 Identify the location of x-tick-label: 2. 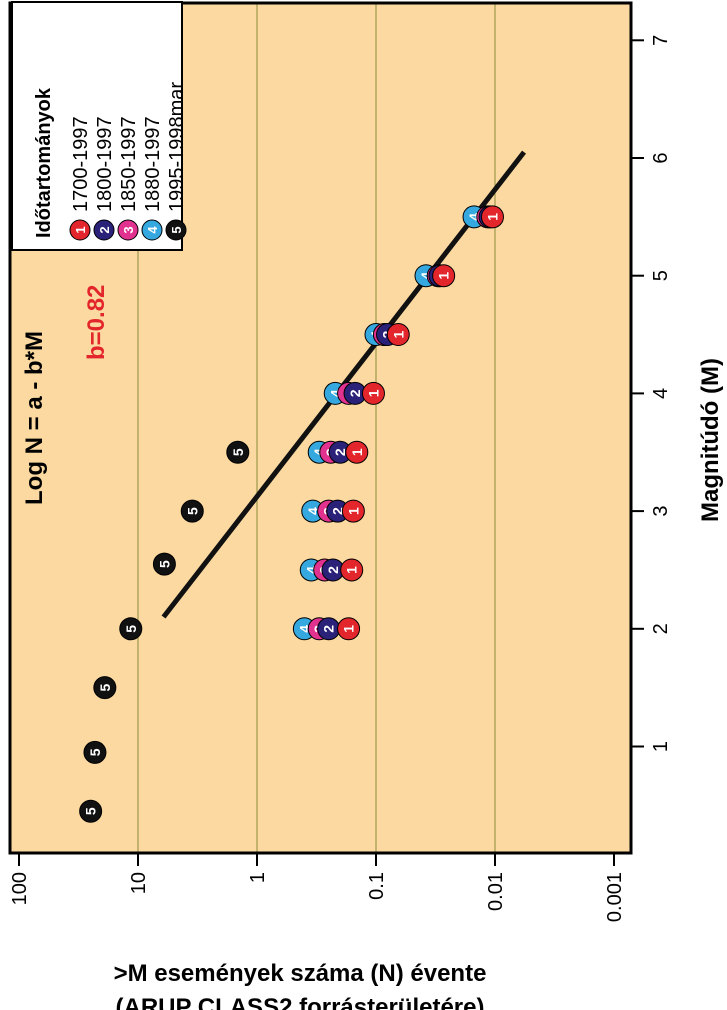
(661, 628).